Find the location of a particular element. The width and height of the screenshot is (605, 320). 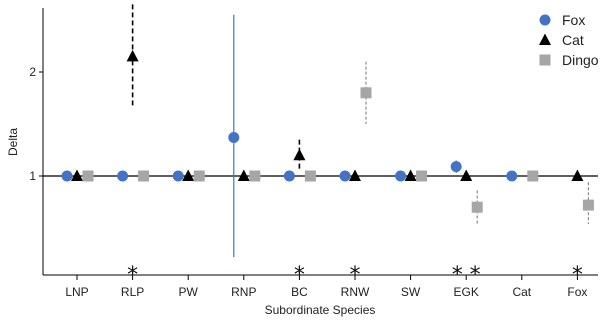

y-axis-title: Delta is located at coordinates (13, 142).